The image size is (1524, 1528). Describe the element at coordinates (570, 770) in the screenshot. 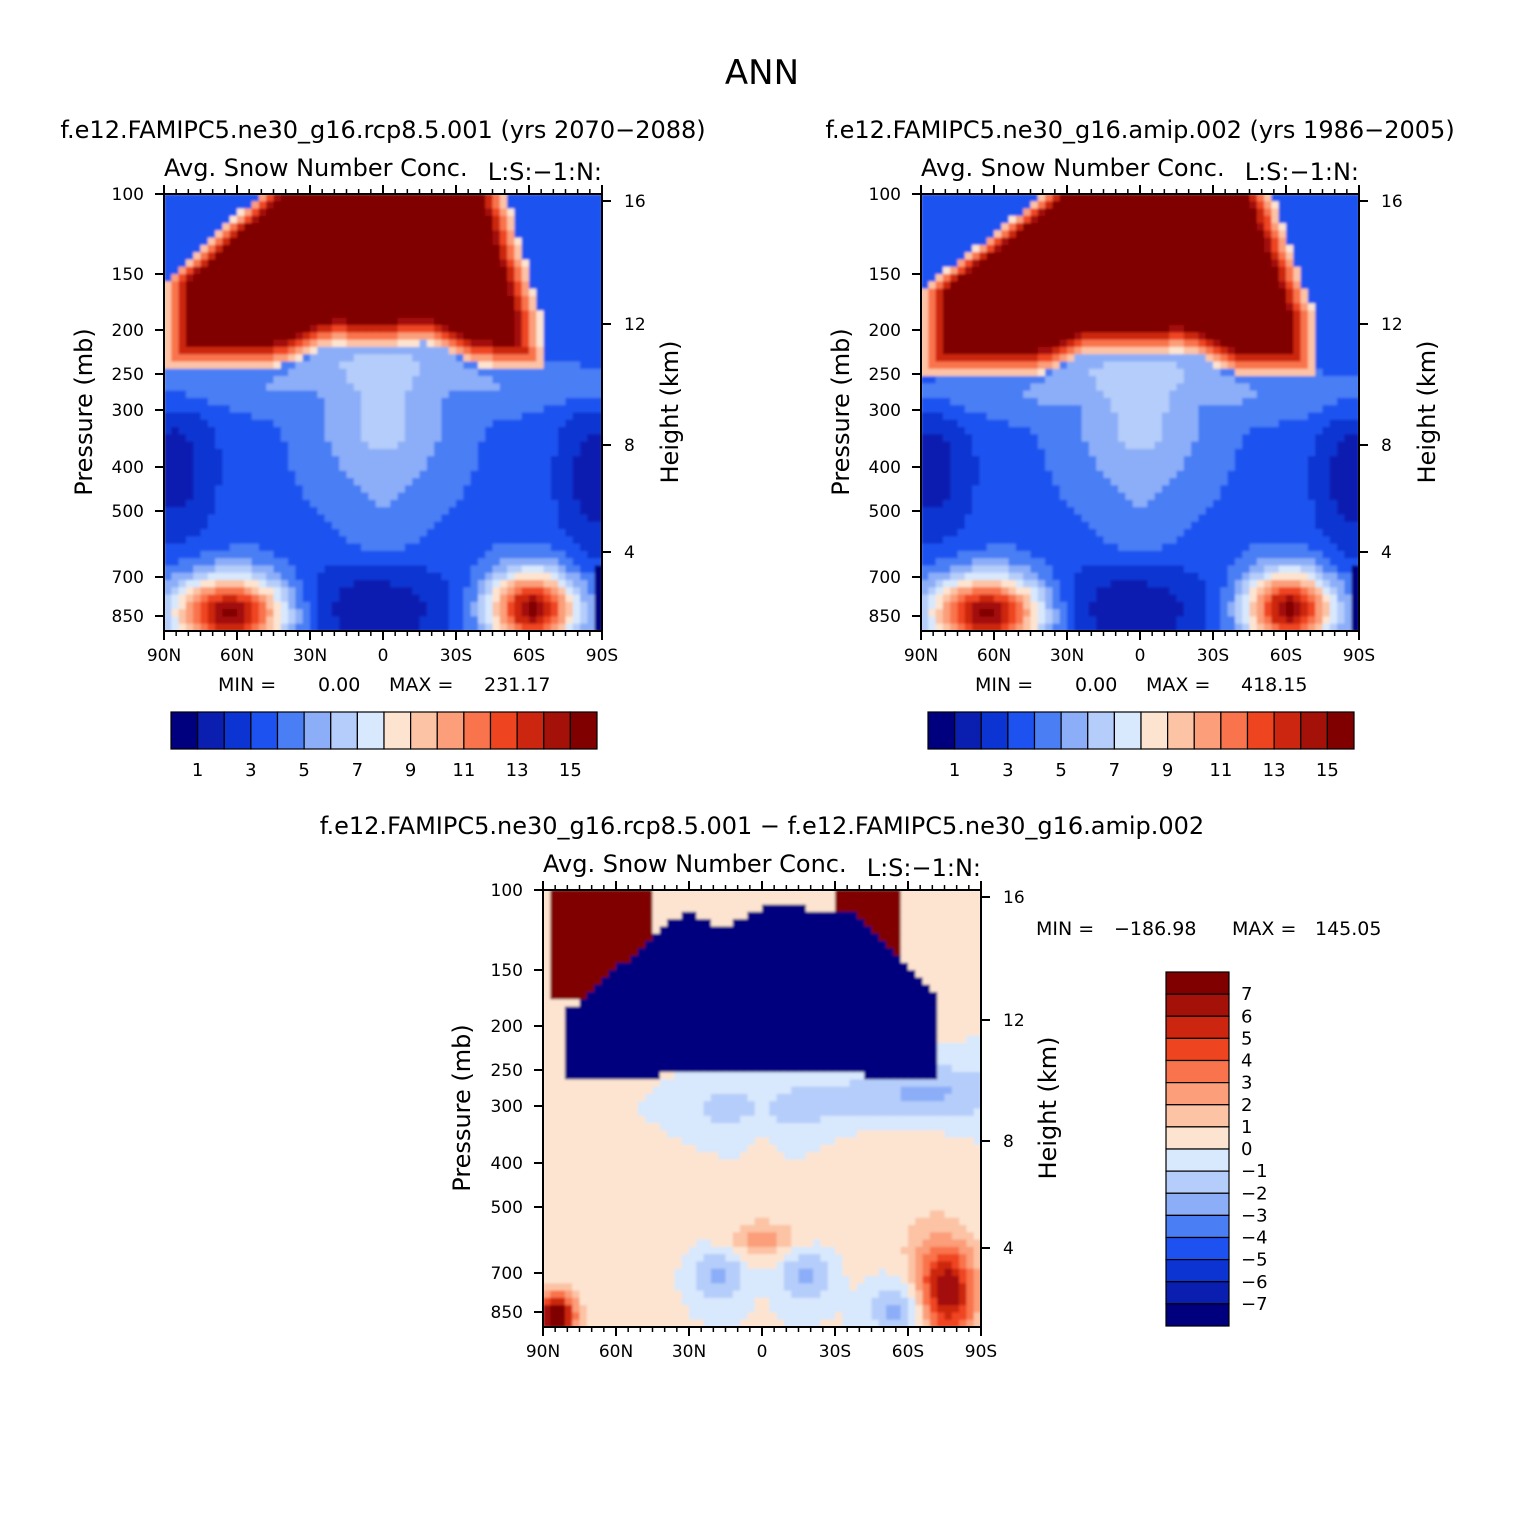

I see `colorbar-label: 15` at that location.